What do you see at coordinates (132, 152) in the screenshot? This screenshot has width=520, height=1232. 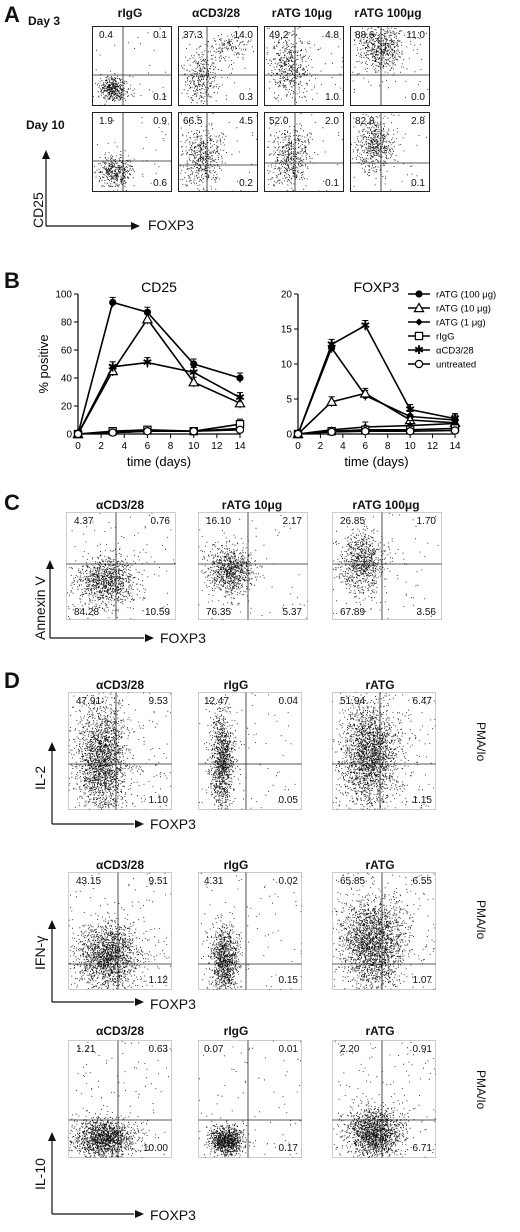 I see `facs-plot: 1.9 0.9 0.6` at bounding box center [132, 152].